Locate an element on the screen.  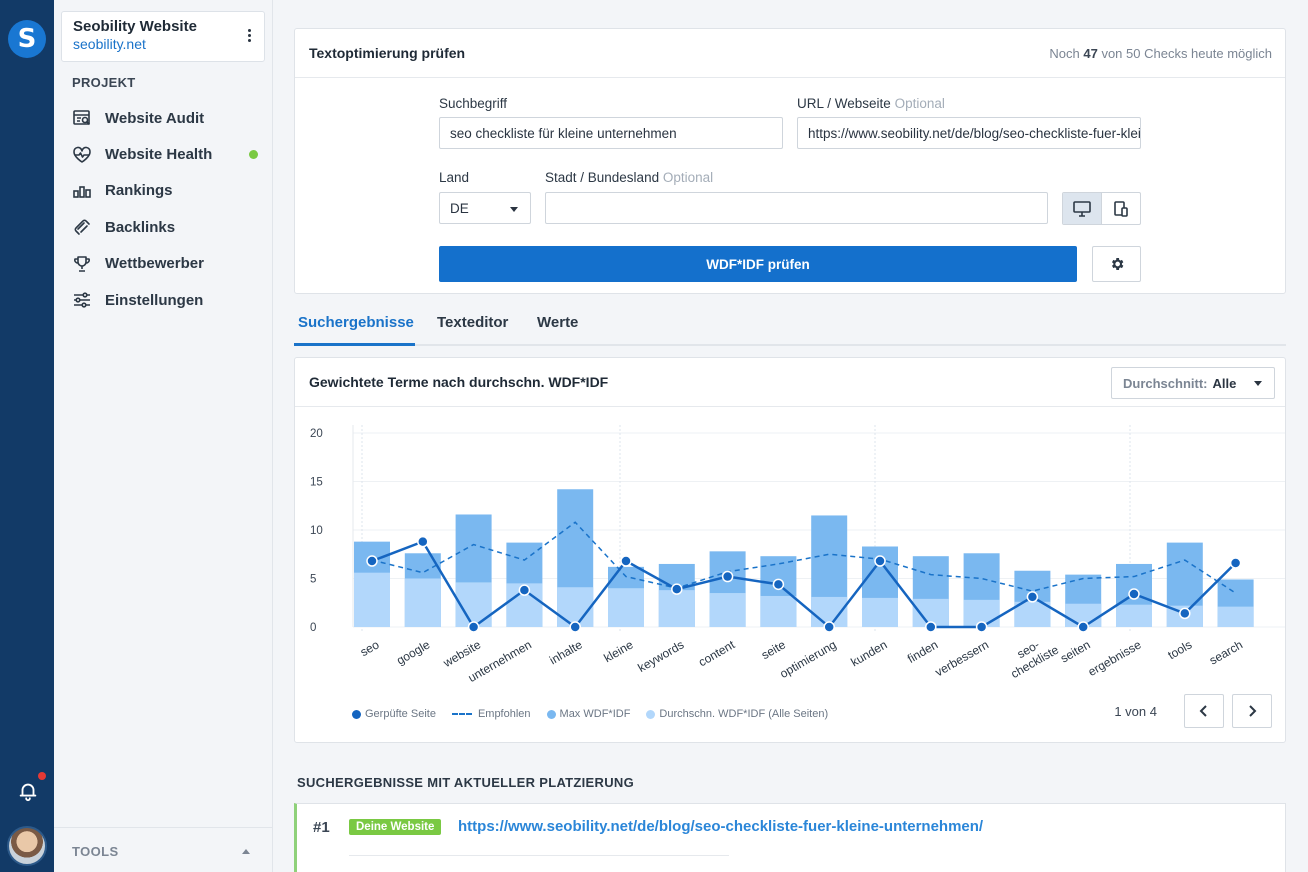
settings-button is located at coordinates (1116, 264).